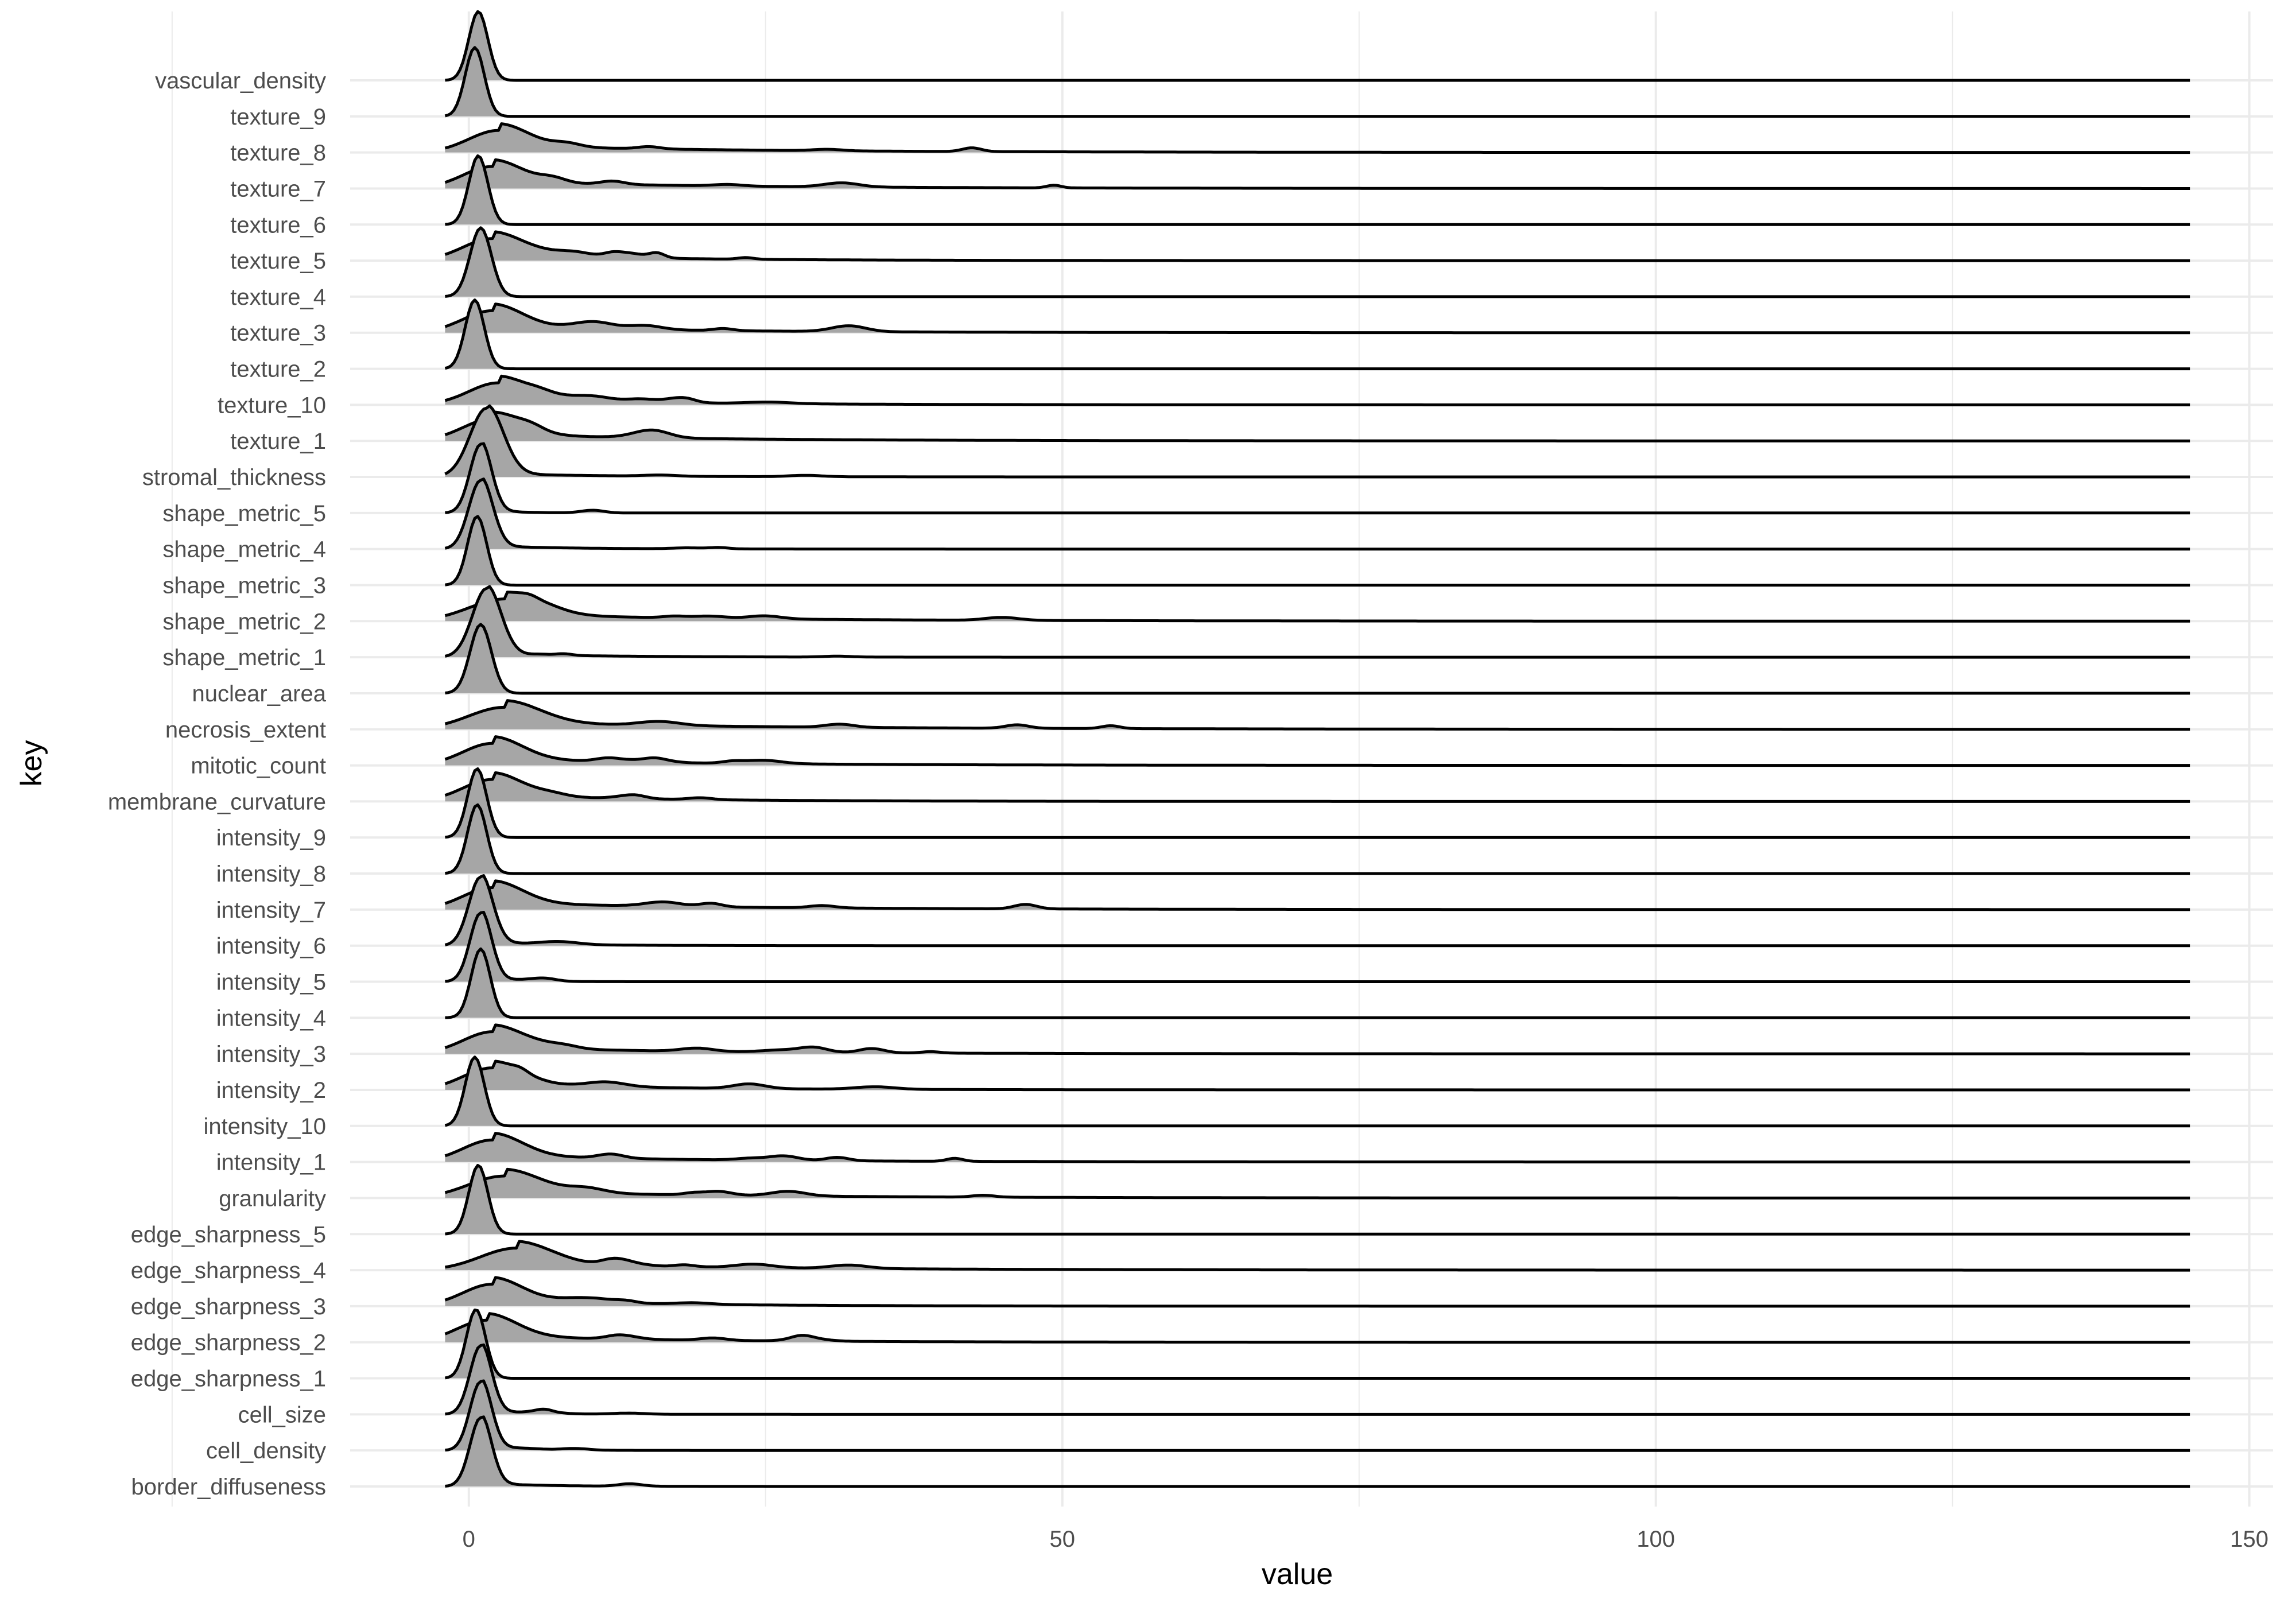 The height and width of the screenshot is (1607, 2296). Describe the element at coordinates (217, 801) in the screenshot. I see `y-tick-label: membrane_curvature` at that location.